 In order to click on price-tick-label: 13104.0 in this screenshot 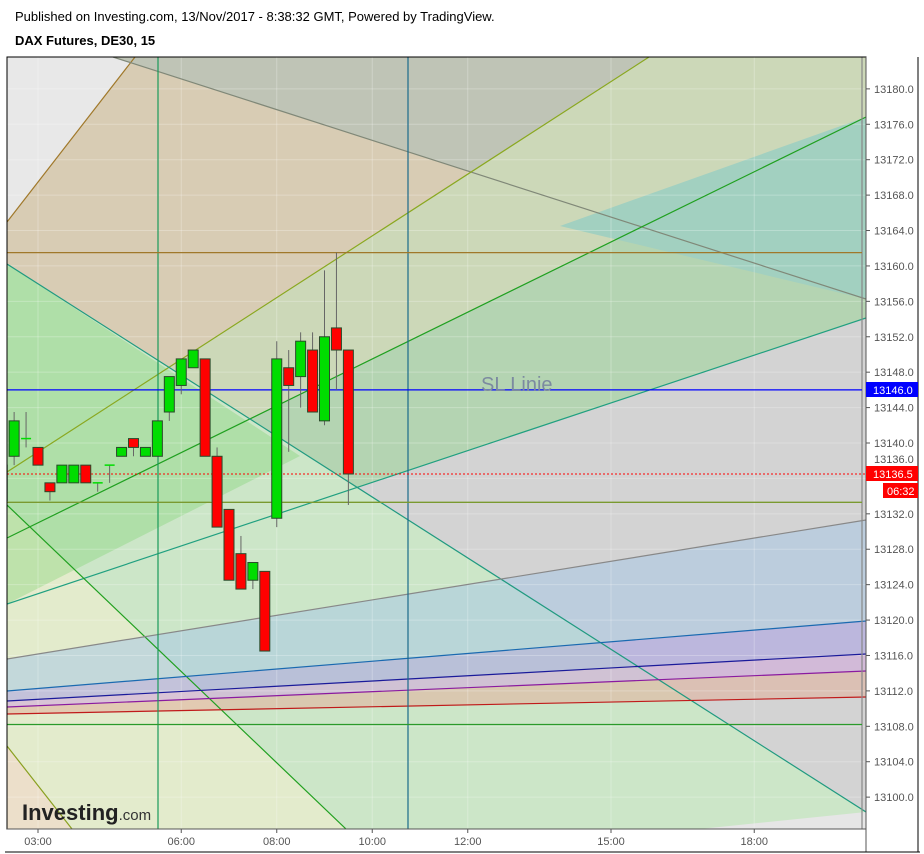, I will do `click(894, 763)`.